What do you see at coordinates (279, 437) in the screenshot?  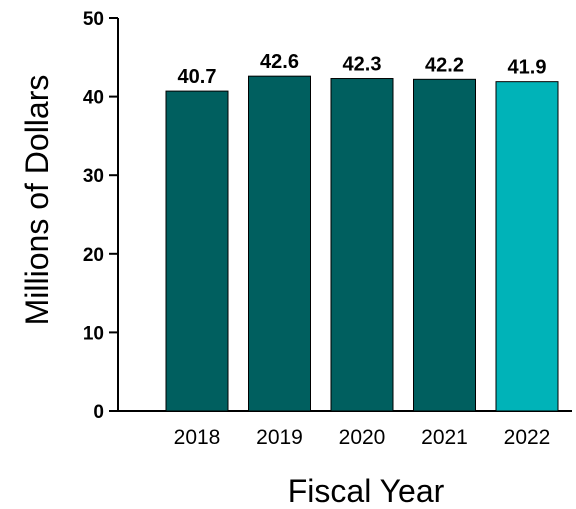 I see `x-tick-label-2019: 2019` at bounding box center [279, 437].